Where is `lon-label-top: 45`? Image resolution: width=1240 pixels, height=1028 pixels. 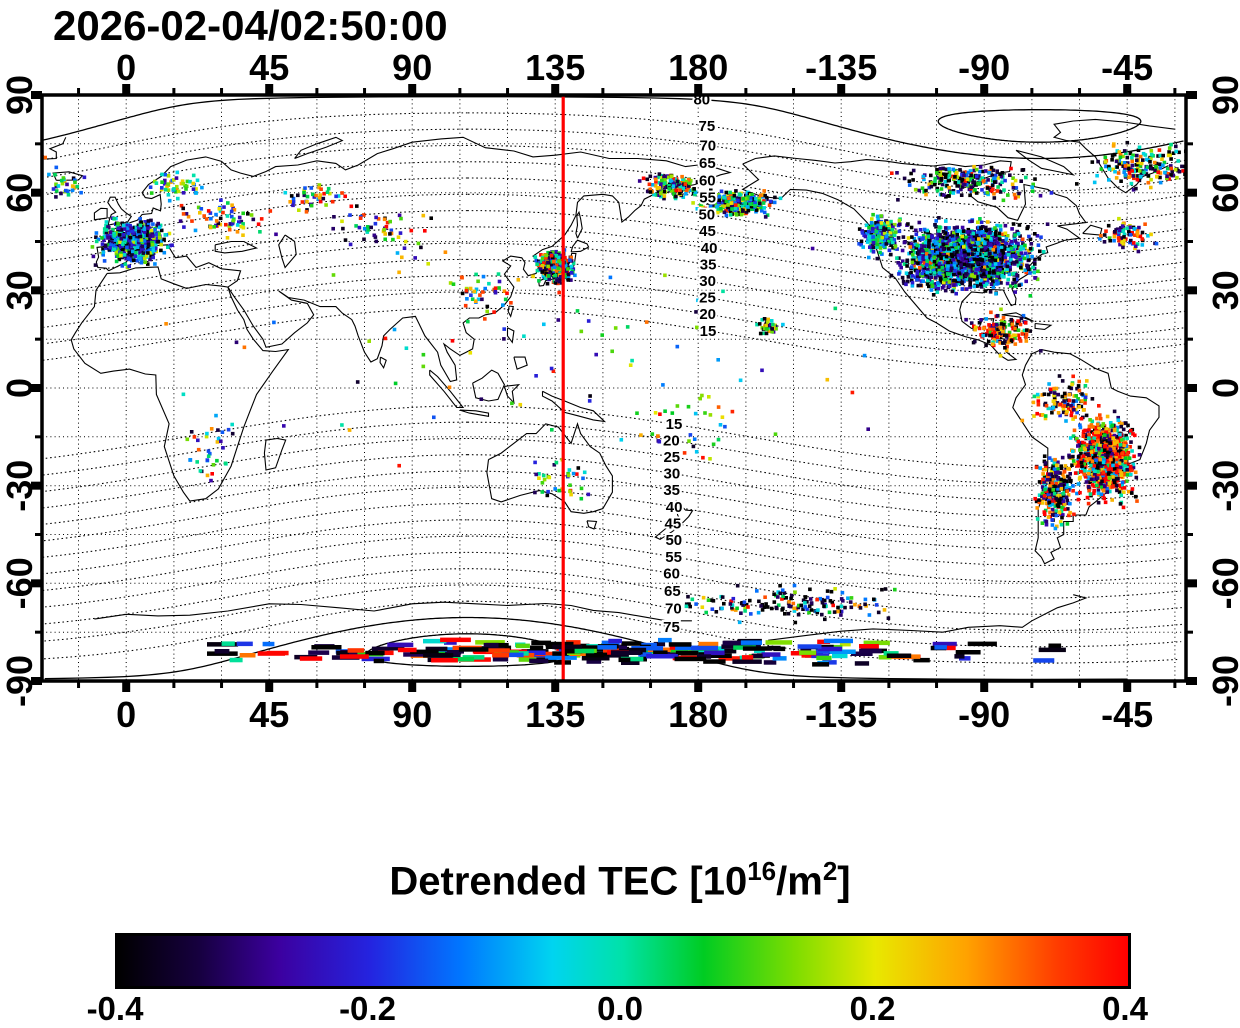
lon-label-top: 45 is located at coordinates (269, 67).